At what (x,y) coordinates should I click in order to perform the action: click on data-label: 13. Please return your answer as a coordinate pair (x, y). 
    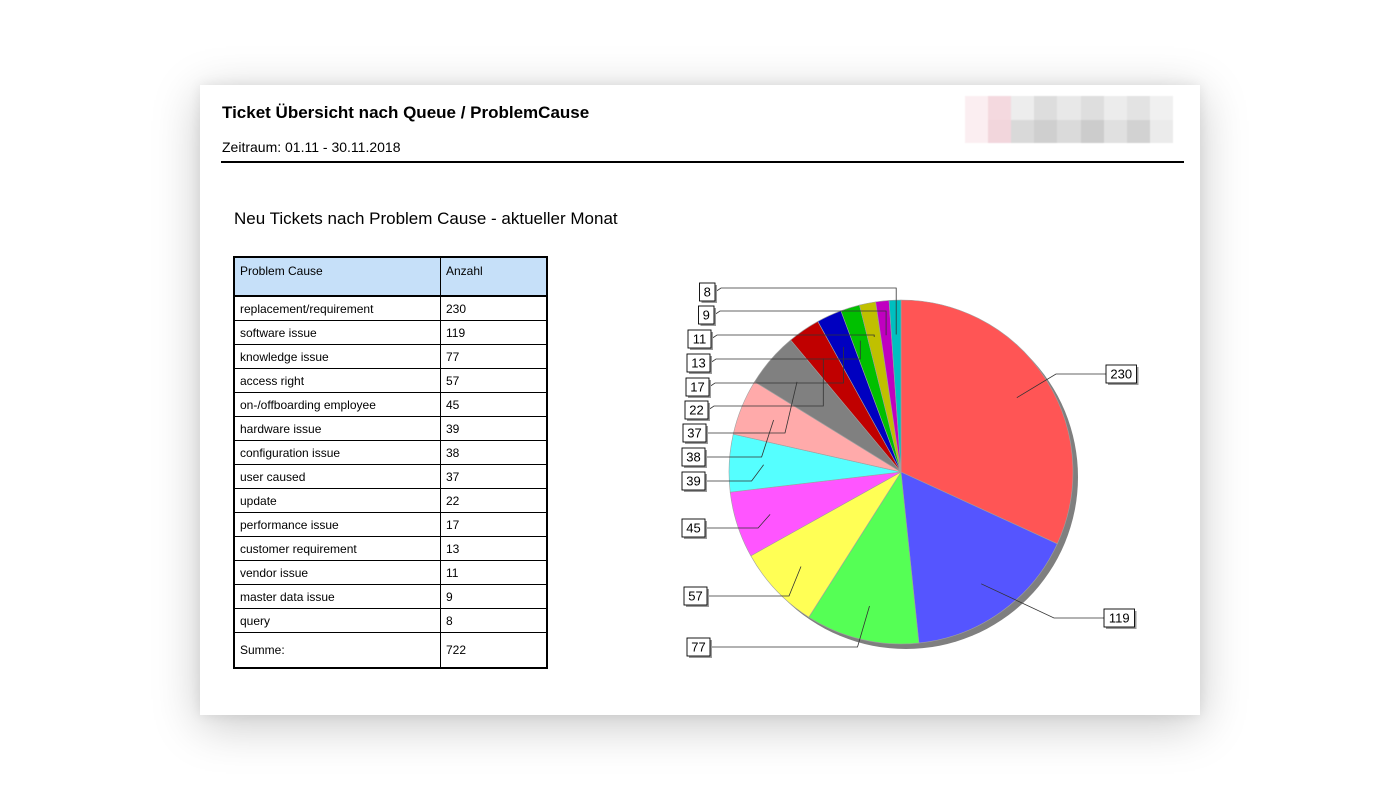
    Looking at the image, I should click on (698, 363).